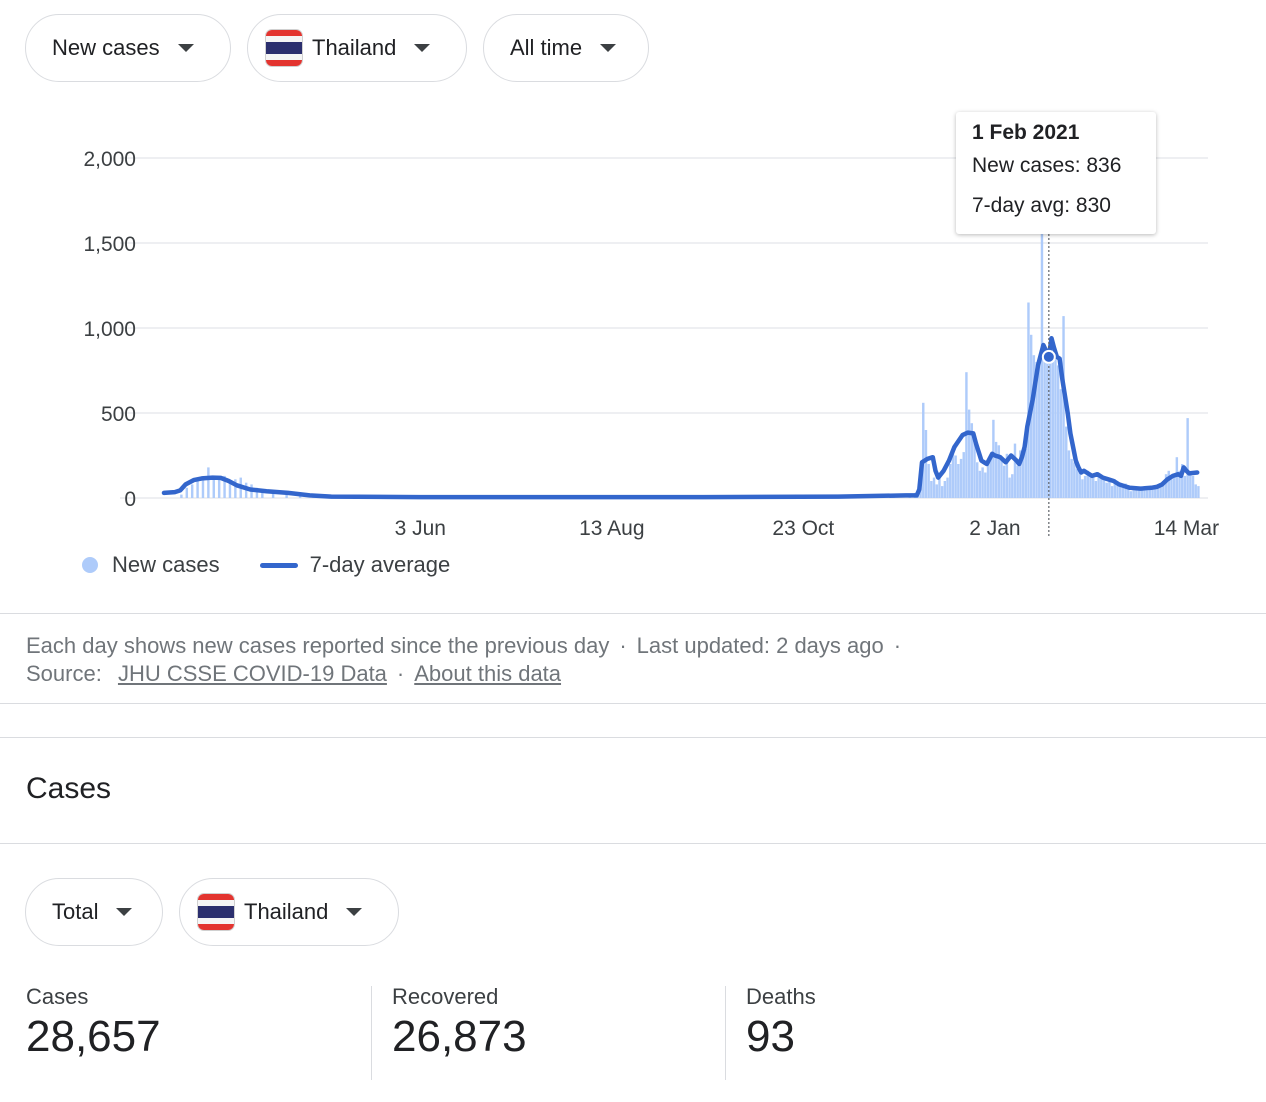 The image size is (1266, 1102). I want to click on y-tick-label: 1,500, so click(109, 244).